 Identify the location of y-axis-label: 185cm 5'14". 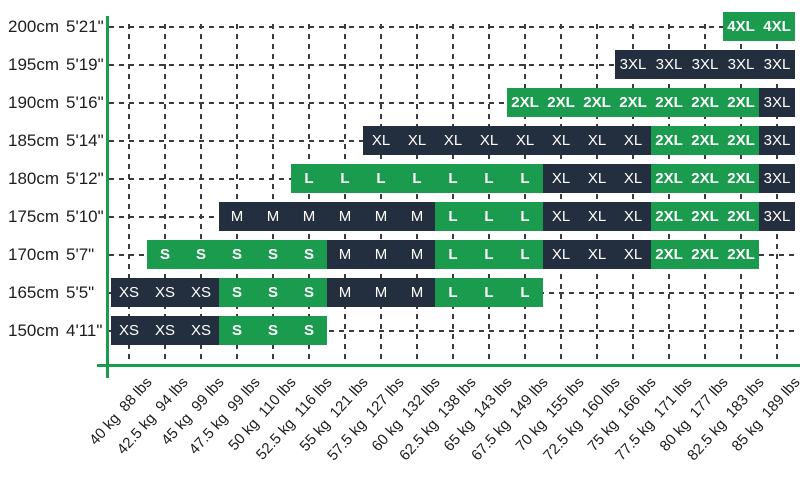
(56, 141).